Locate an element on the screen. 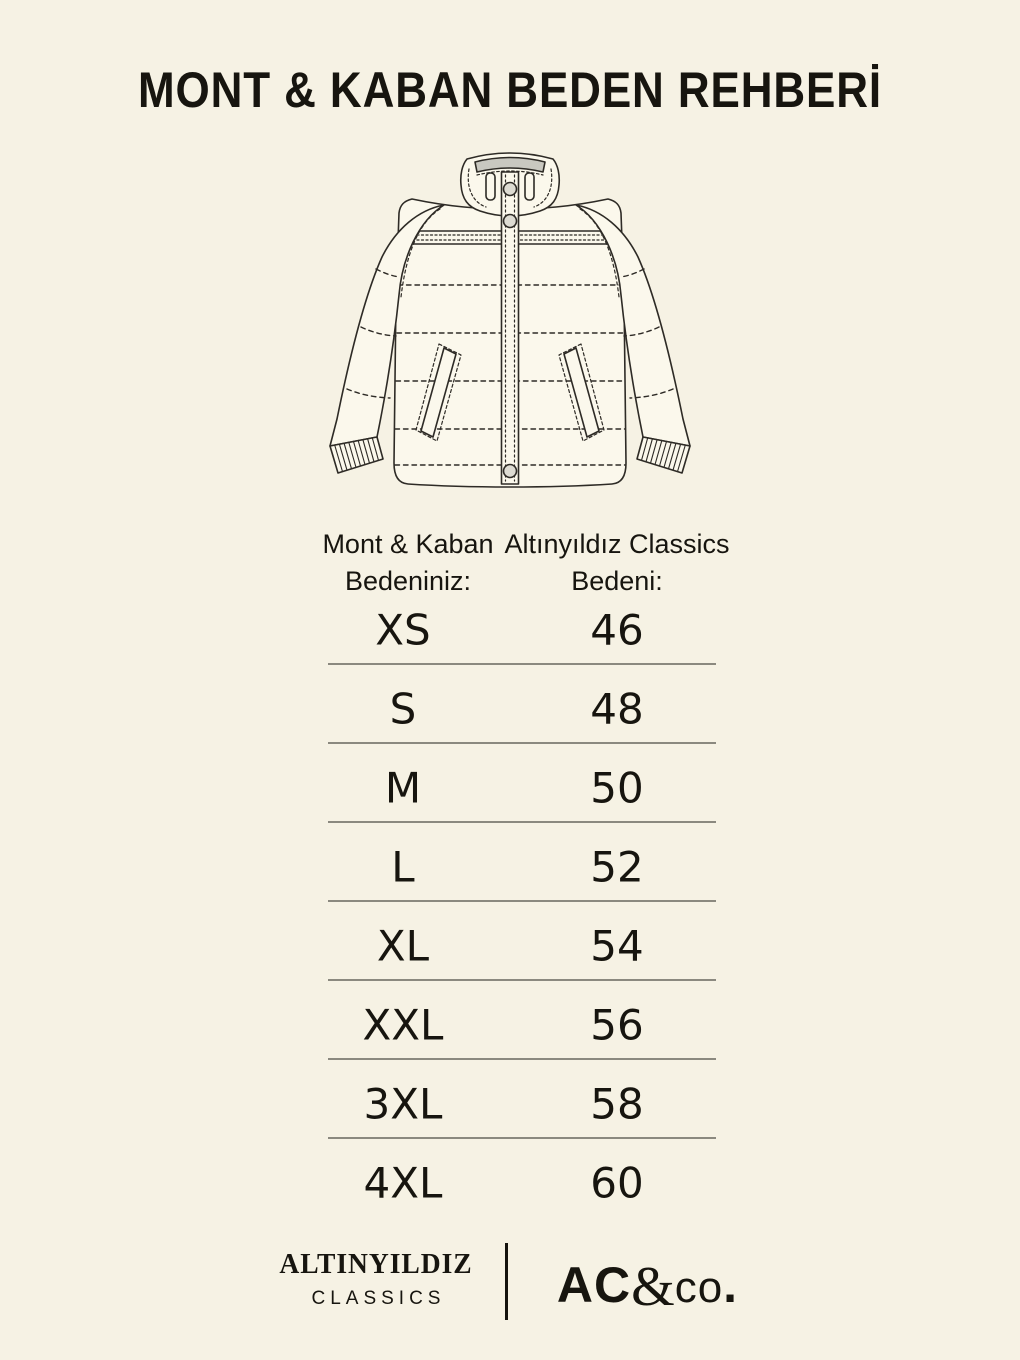 This screenshot has height=1360, width=1020. size-cell: XXL is located at coordinates (403, 1024).